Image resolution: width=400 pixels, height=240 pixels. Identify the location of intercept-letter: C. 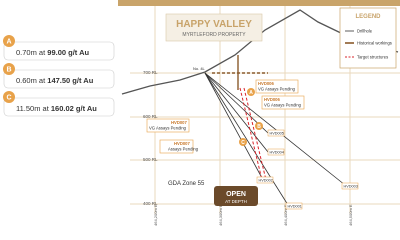
(8, 98).